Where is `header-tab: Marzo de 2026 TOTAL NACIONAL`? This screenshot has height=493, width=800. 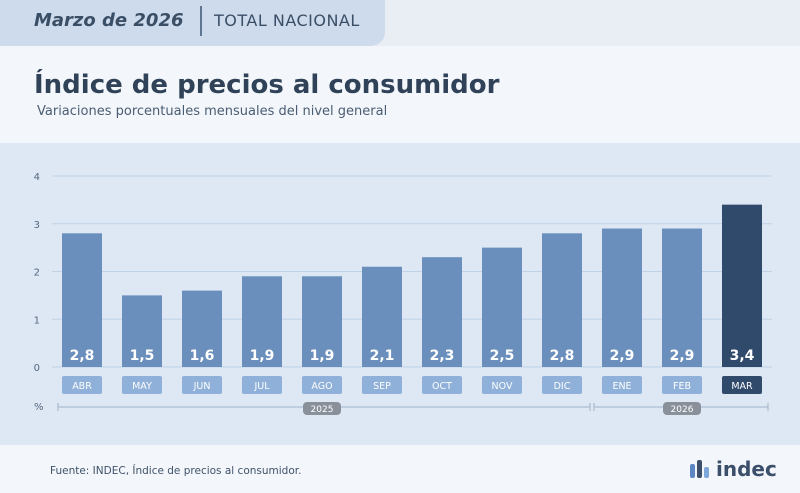
header-tab: Marzo de 2026 TOTAL NACIONAL is located at coordinates (192, 23).